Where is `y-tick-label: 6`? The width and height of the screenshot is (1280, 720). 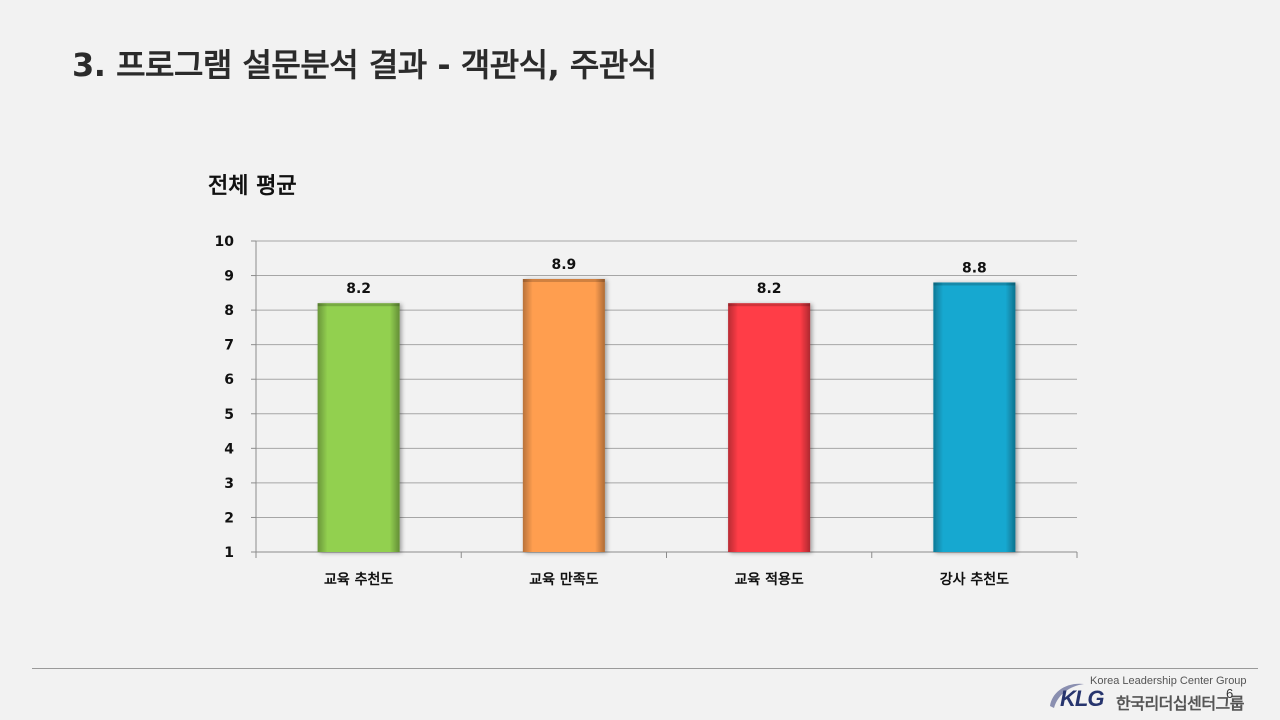 y-tick-label: 6 is located at coordinates (229, 380).